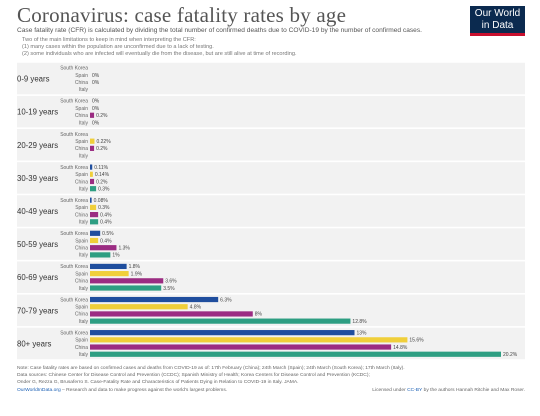 This screenshot has width=540, height=416. What do you see at coordinates (116, 256) in the screenshot?
I see `value-label: 1%` at bounding box center [116, 256].